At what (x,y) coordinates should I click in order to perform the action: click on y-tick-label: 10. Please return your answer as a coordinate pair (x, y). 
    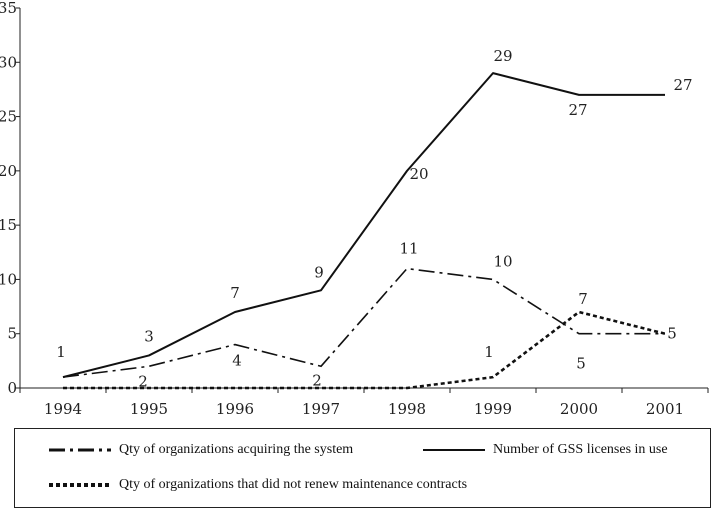
    Looking at the image, I should click on (8, 279).